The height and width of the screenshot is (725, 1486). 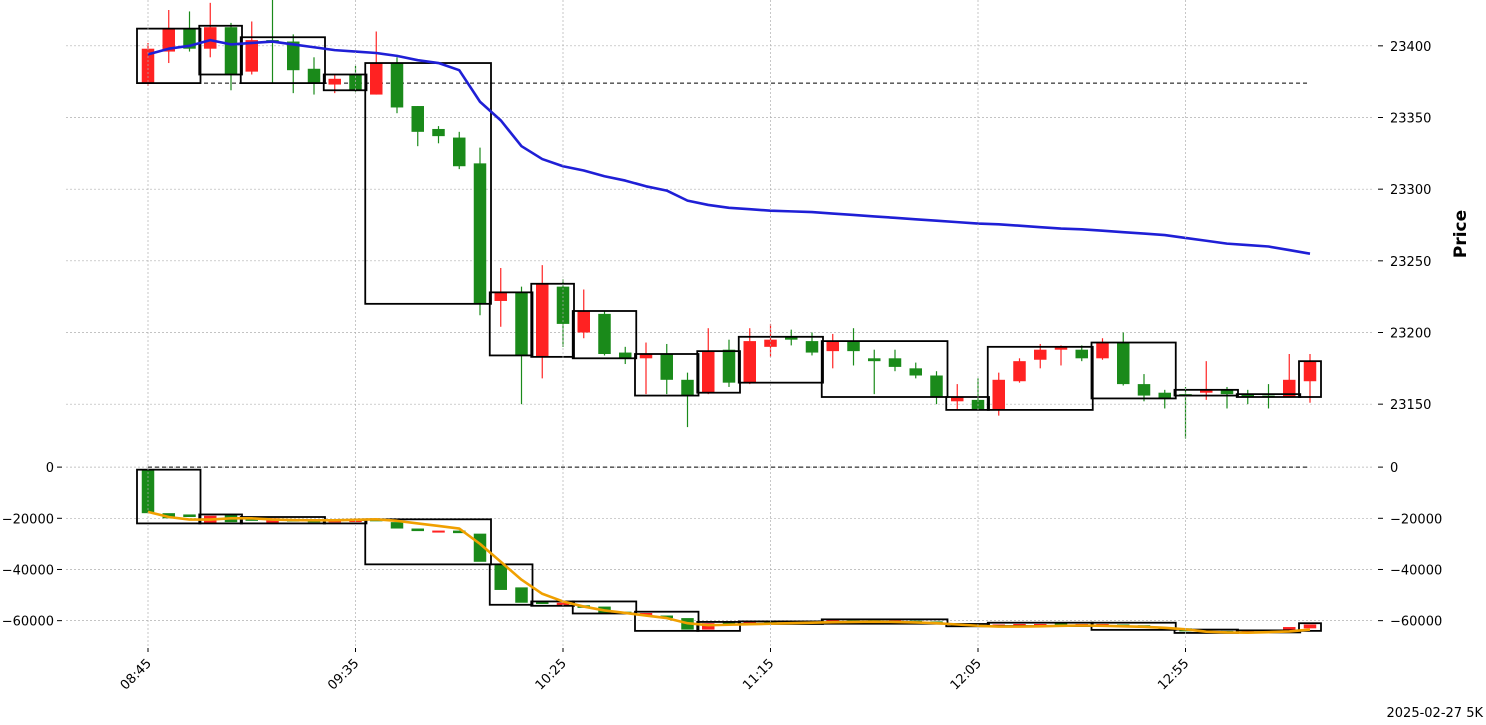 What do you see at coordinates (1435, 713) in the screenshot?
I see `footer-date-label: 2025-02-27 5K` at bounding box center [1435, 713].